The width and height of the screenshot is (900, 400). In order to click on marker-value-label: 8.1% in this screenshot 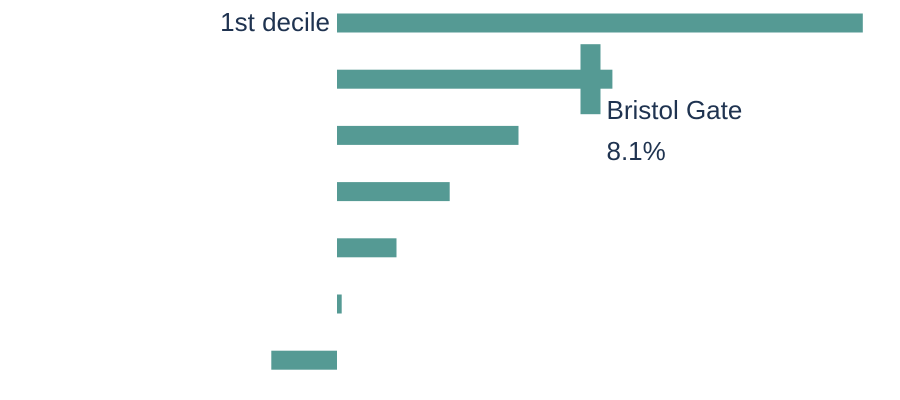, I will do `click(636, 151)`.